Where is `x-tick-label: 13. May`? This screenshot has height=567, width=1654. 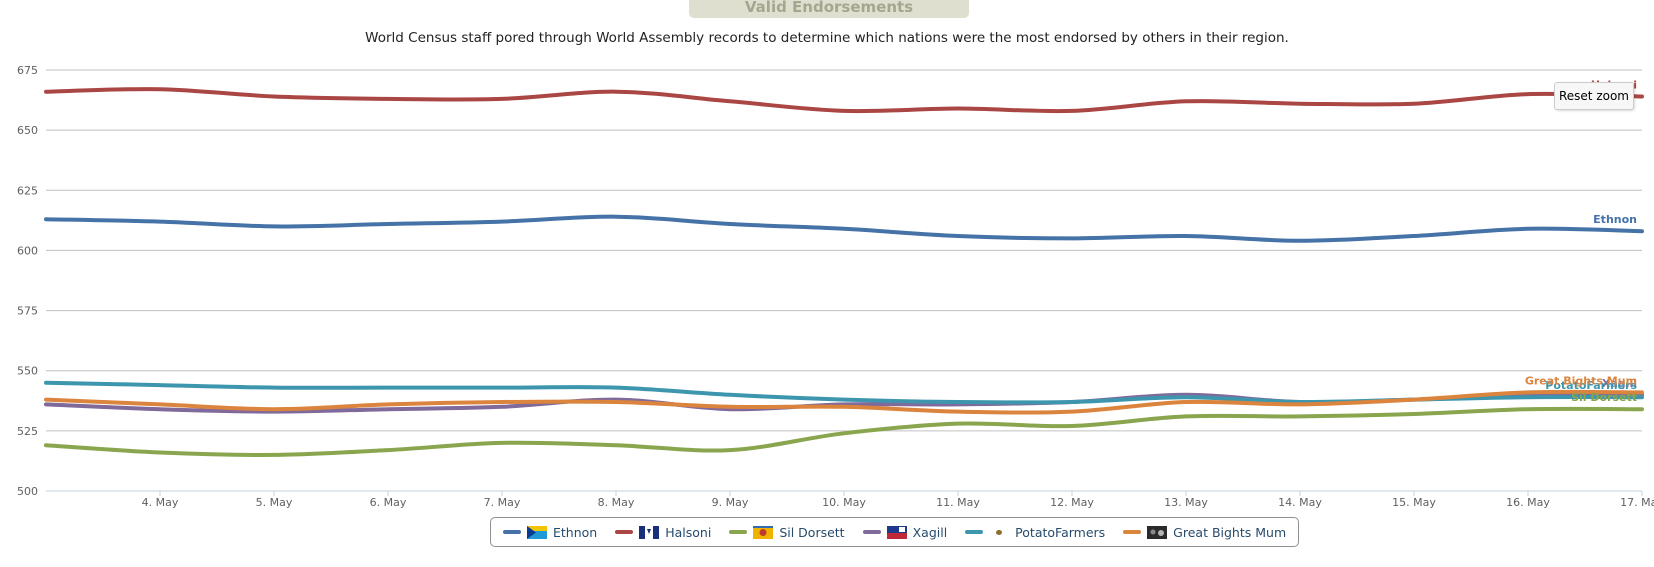
x-tick-label: 13. May is located at coordinates (1186, 502).